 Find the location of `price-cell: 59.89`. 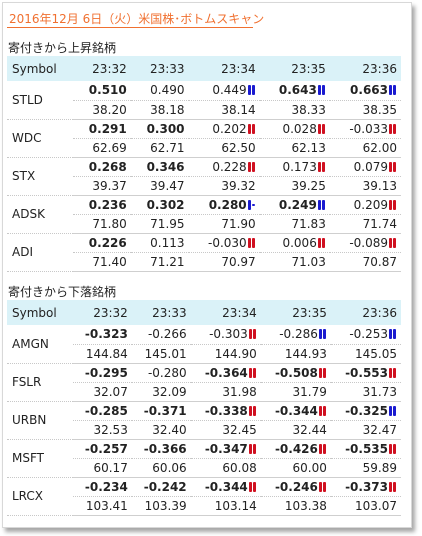

price-cell: 59.89 is located at coordinates (365, 468).